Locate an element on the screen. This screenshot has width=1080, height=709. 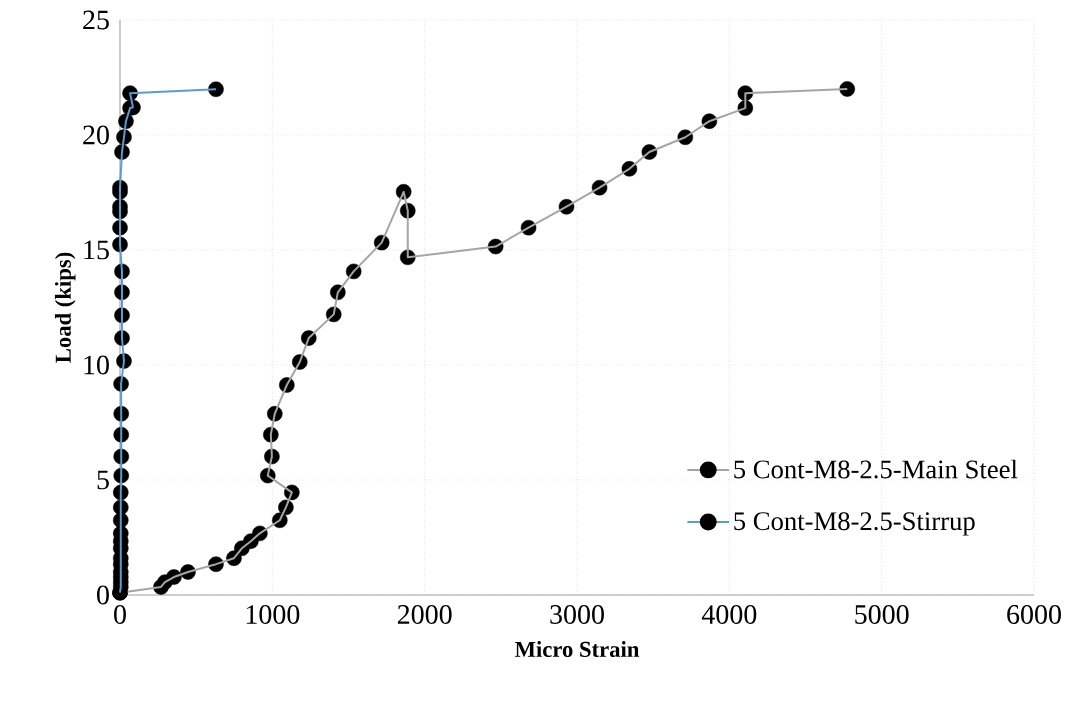
x-tick-label: 5000 is located at coordinates (882, 614).